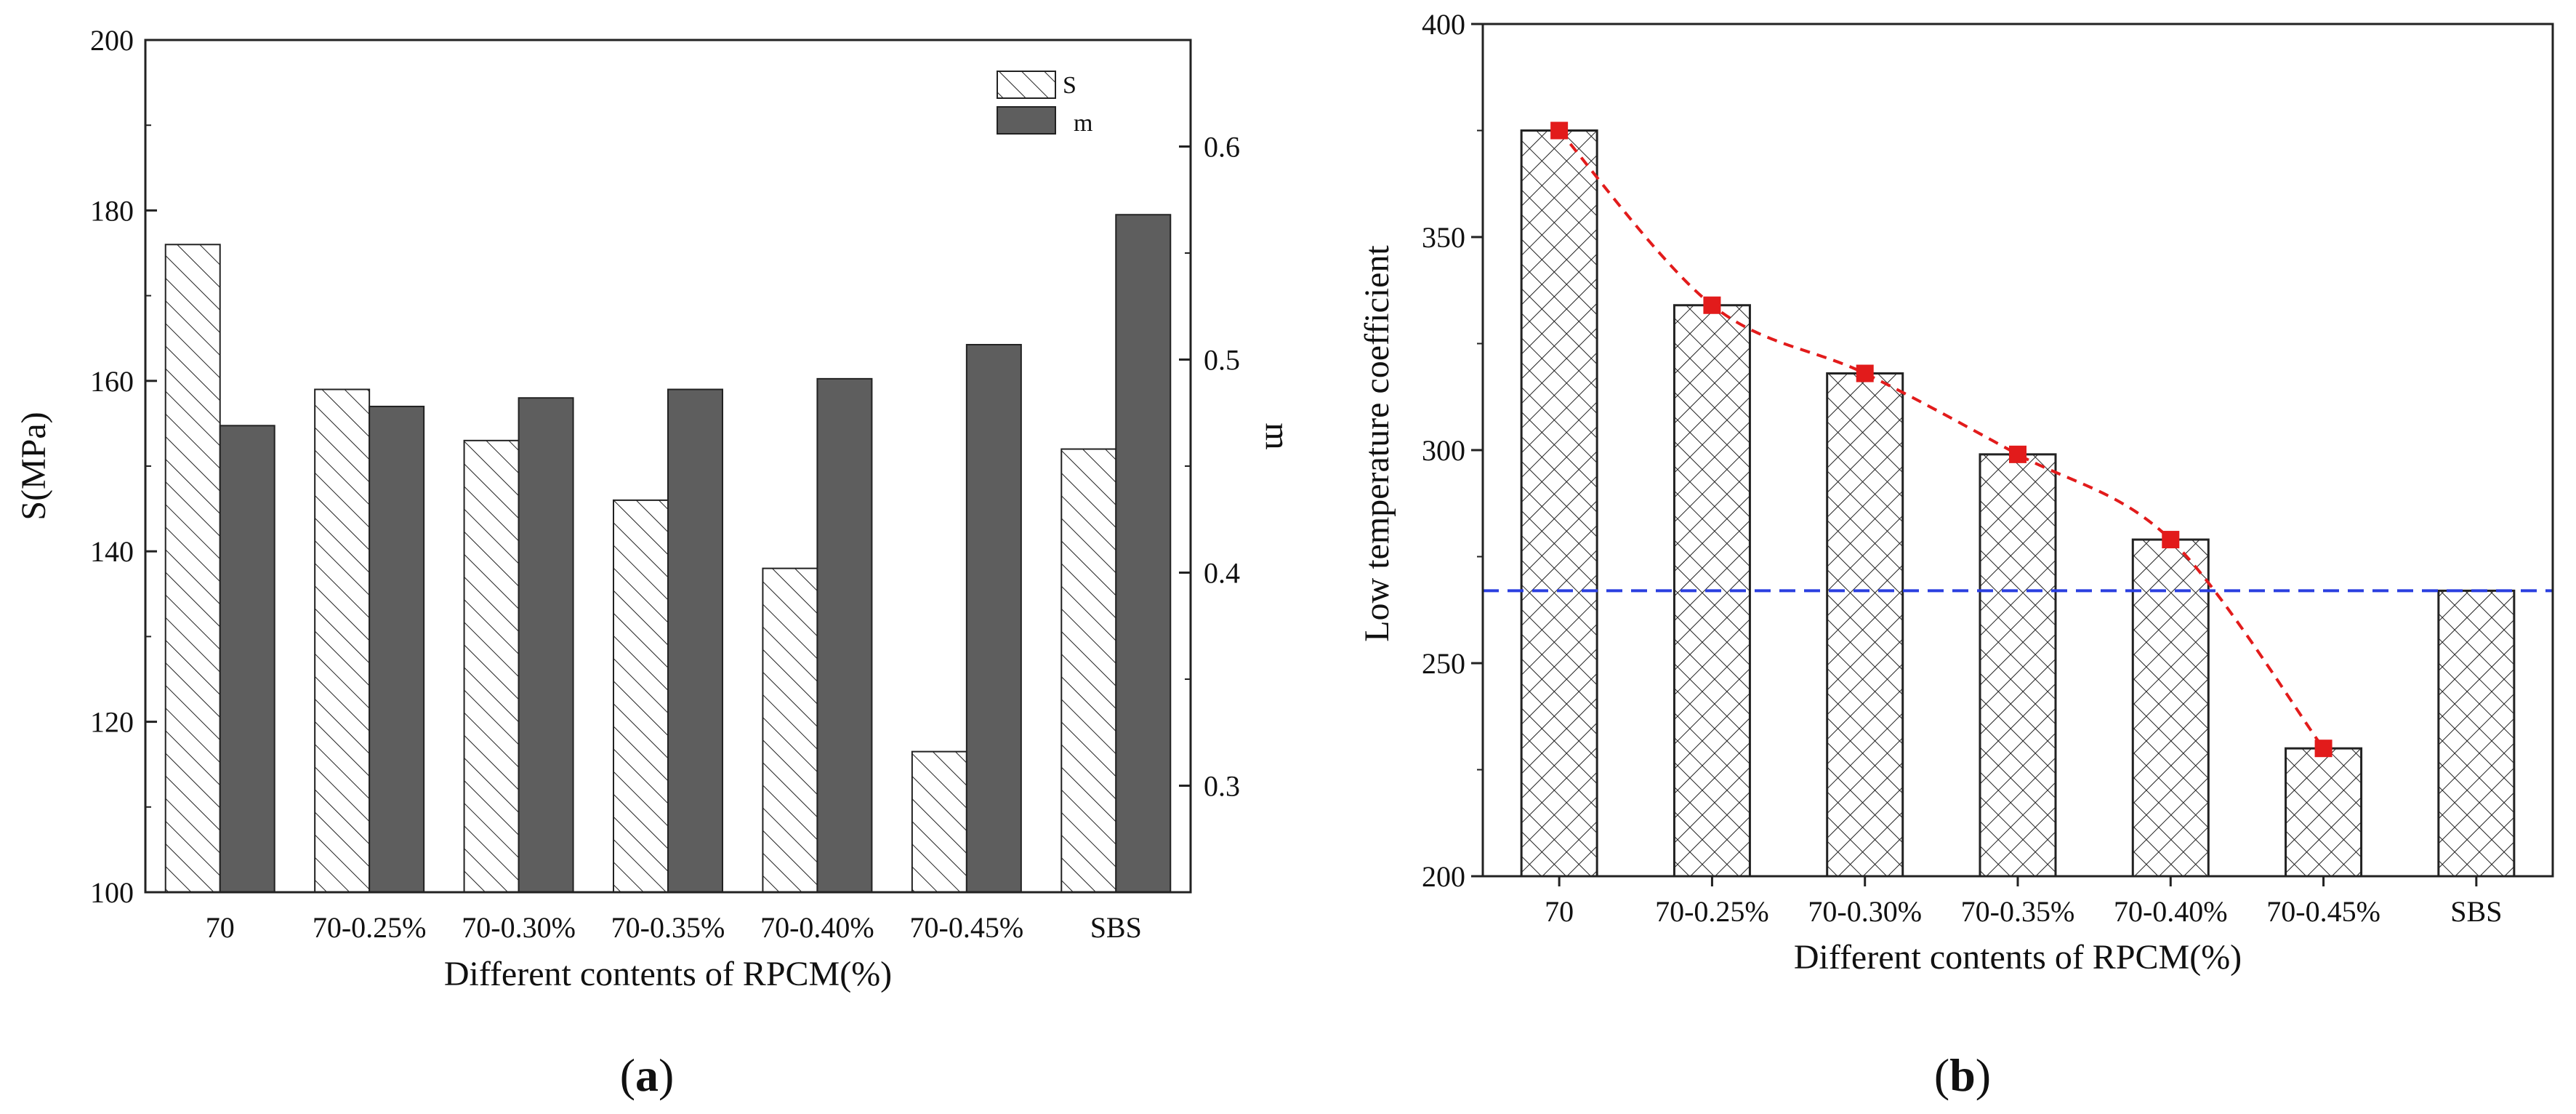  What do you see at coordinates (1088, 670) in the screenshot?
I see `bar-s-sbs` at bounding box center [1088, 670].